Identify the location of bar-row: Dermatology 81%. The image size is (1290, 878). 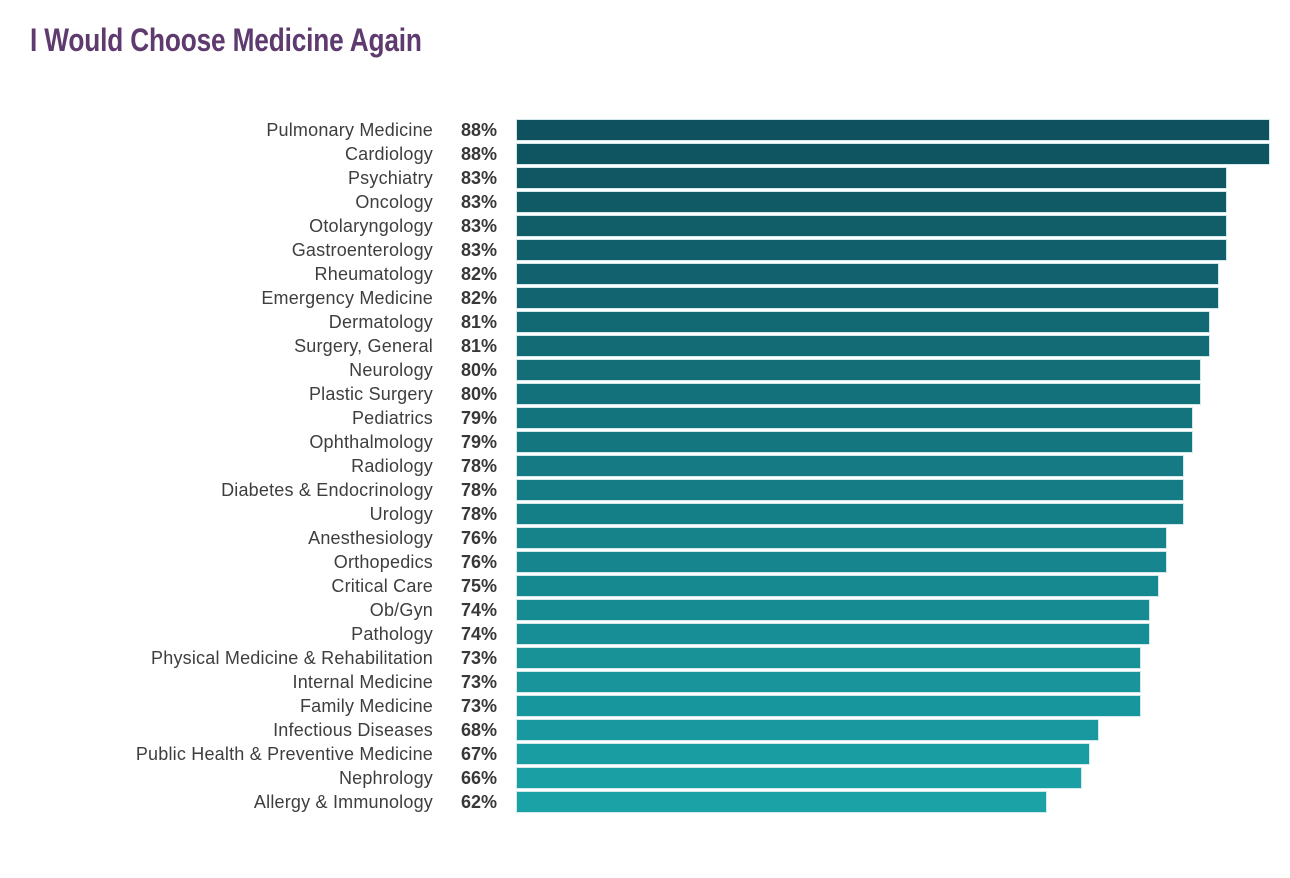
(645, 322).